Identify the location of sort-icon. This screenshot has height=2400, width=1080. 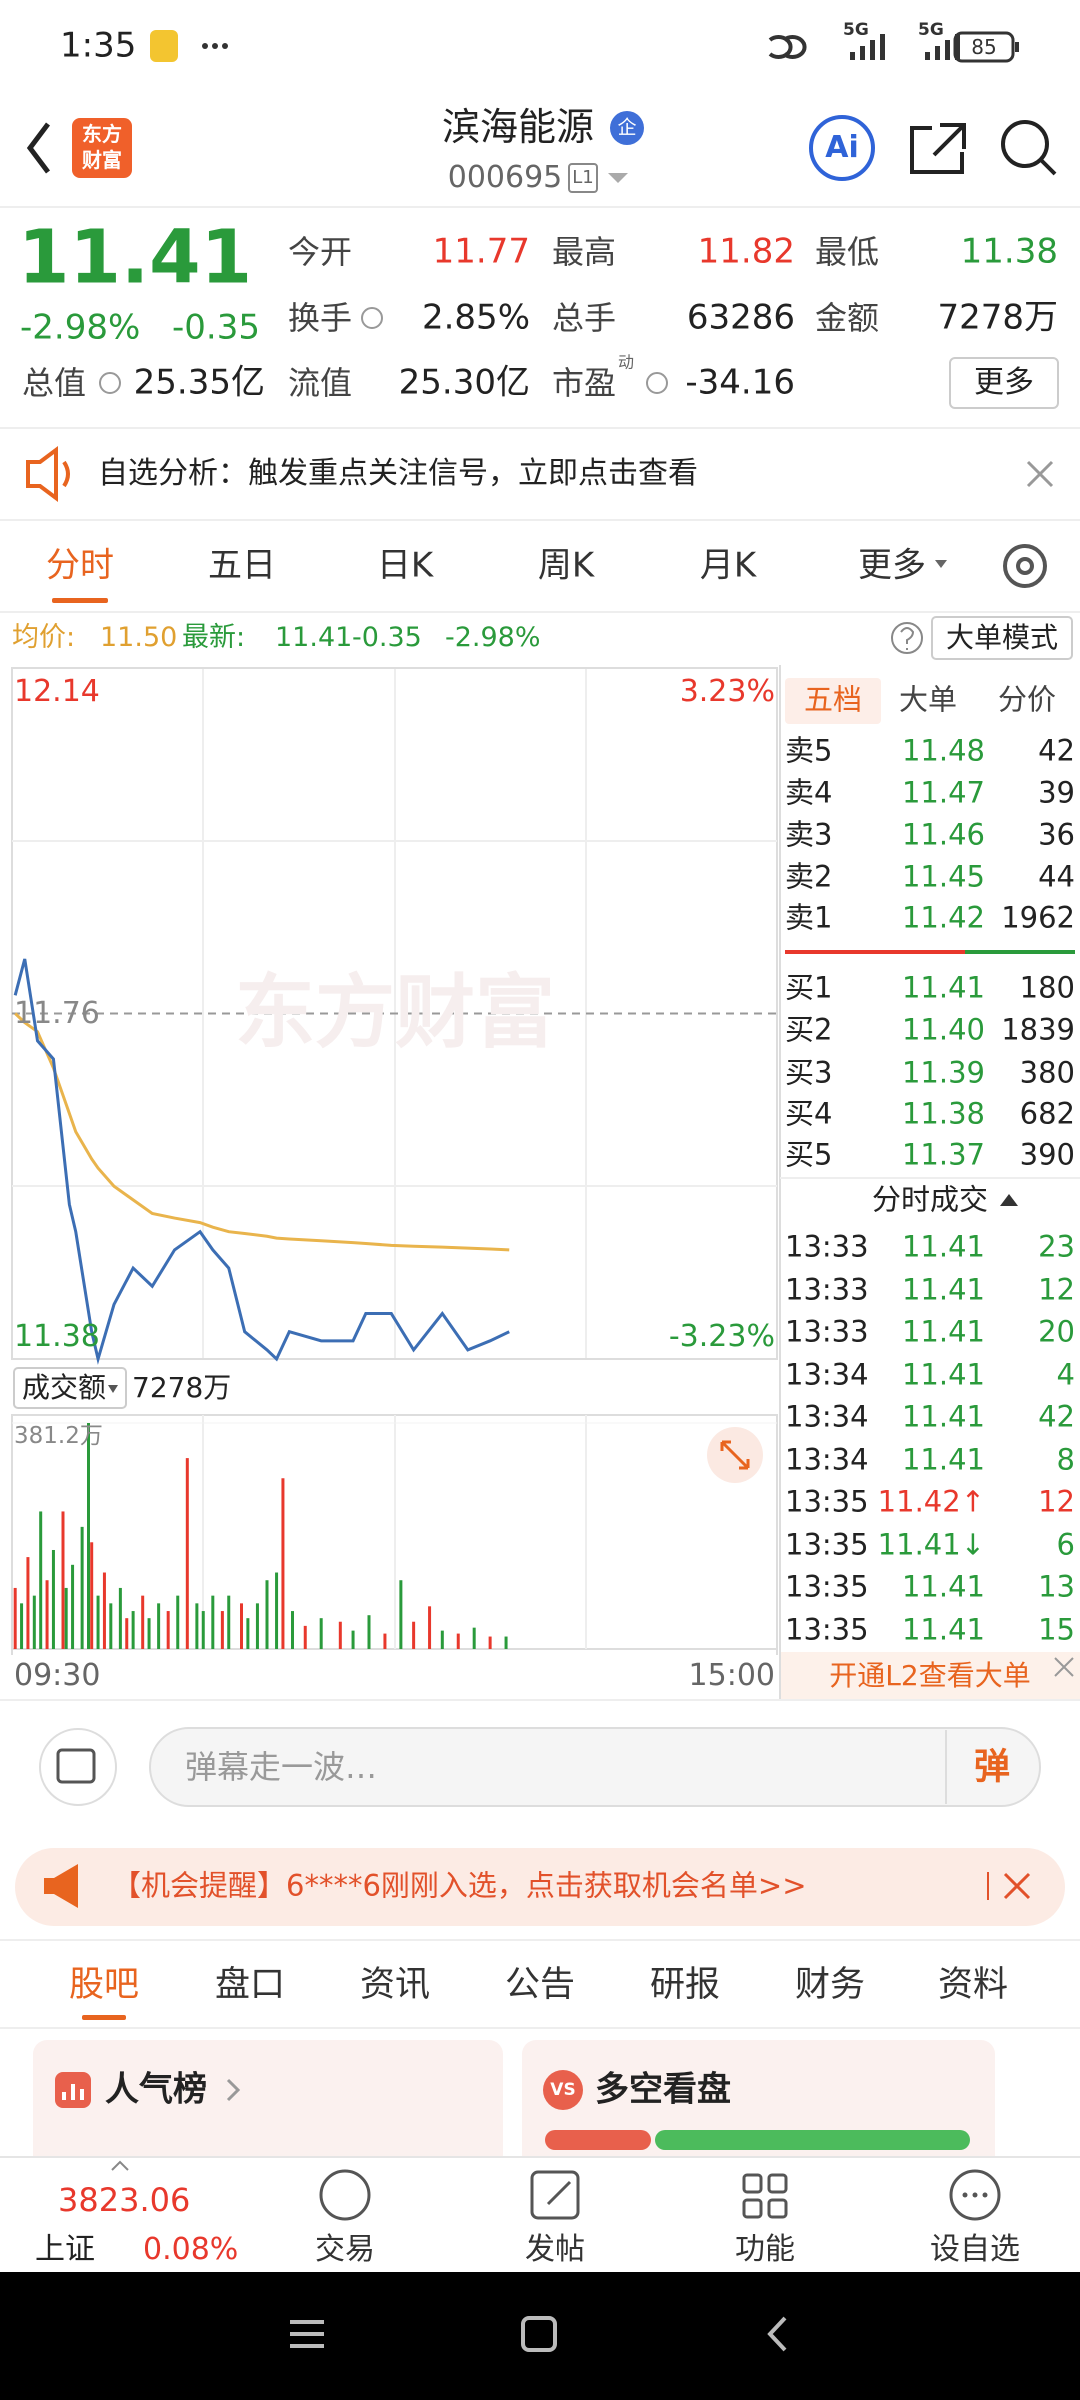
(1009, 1200).